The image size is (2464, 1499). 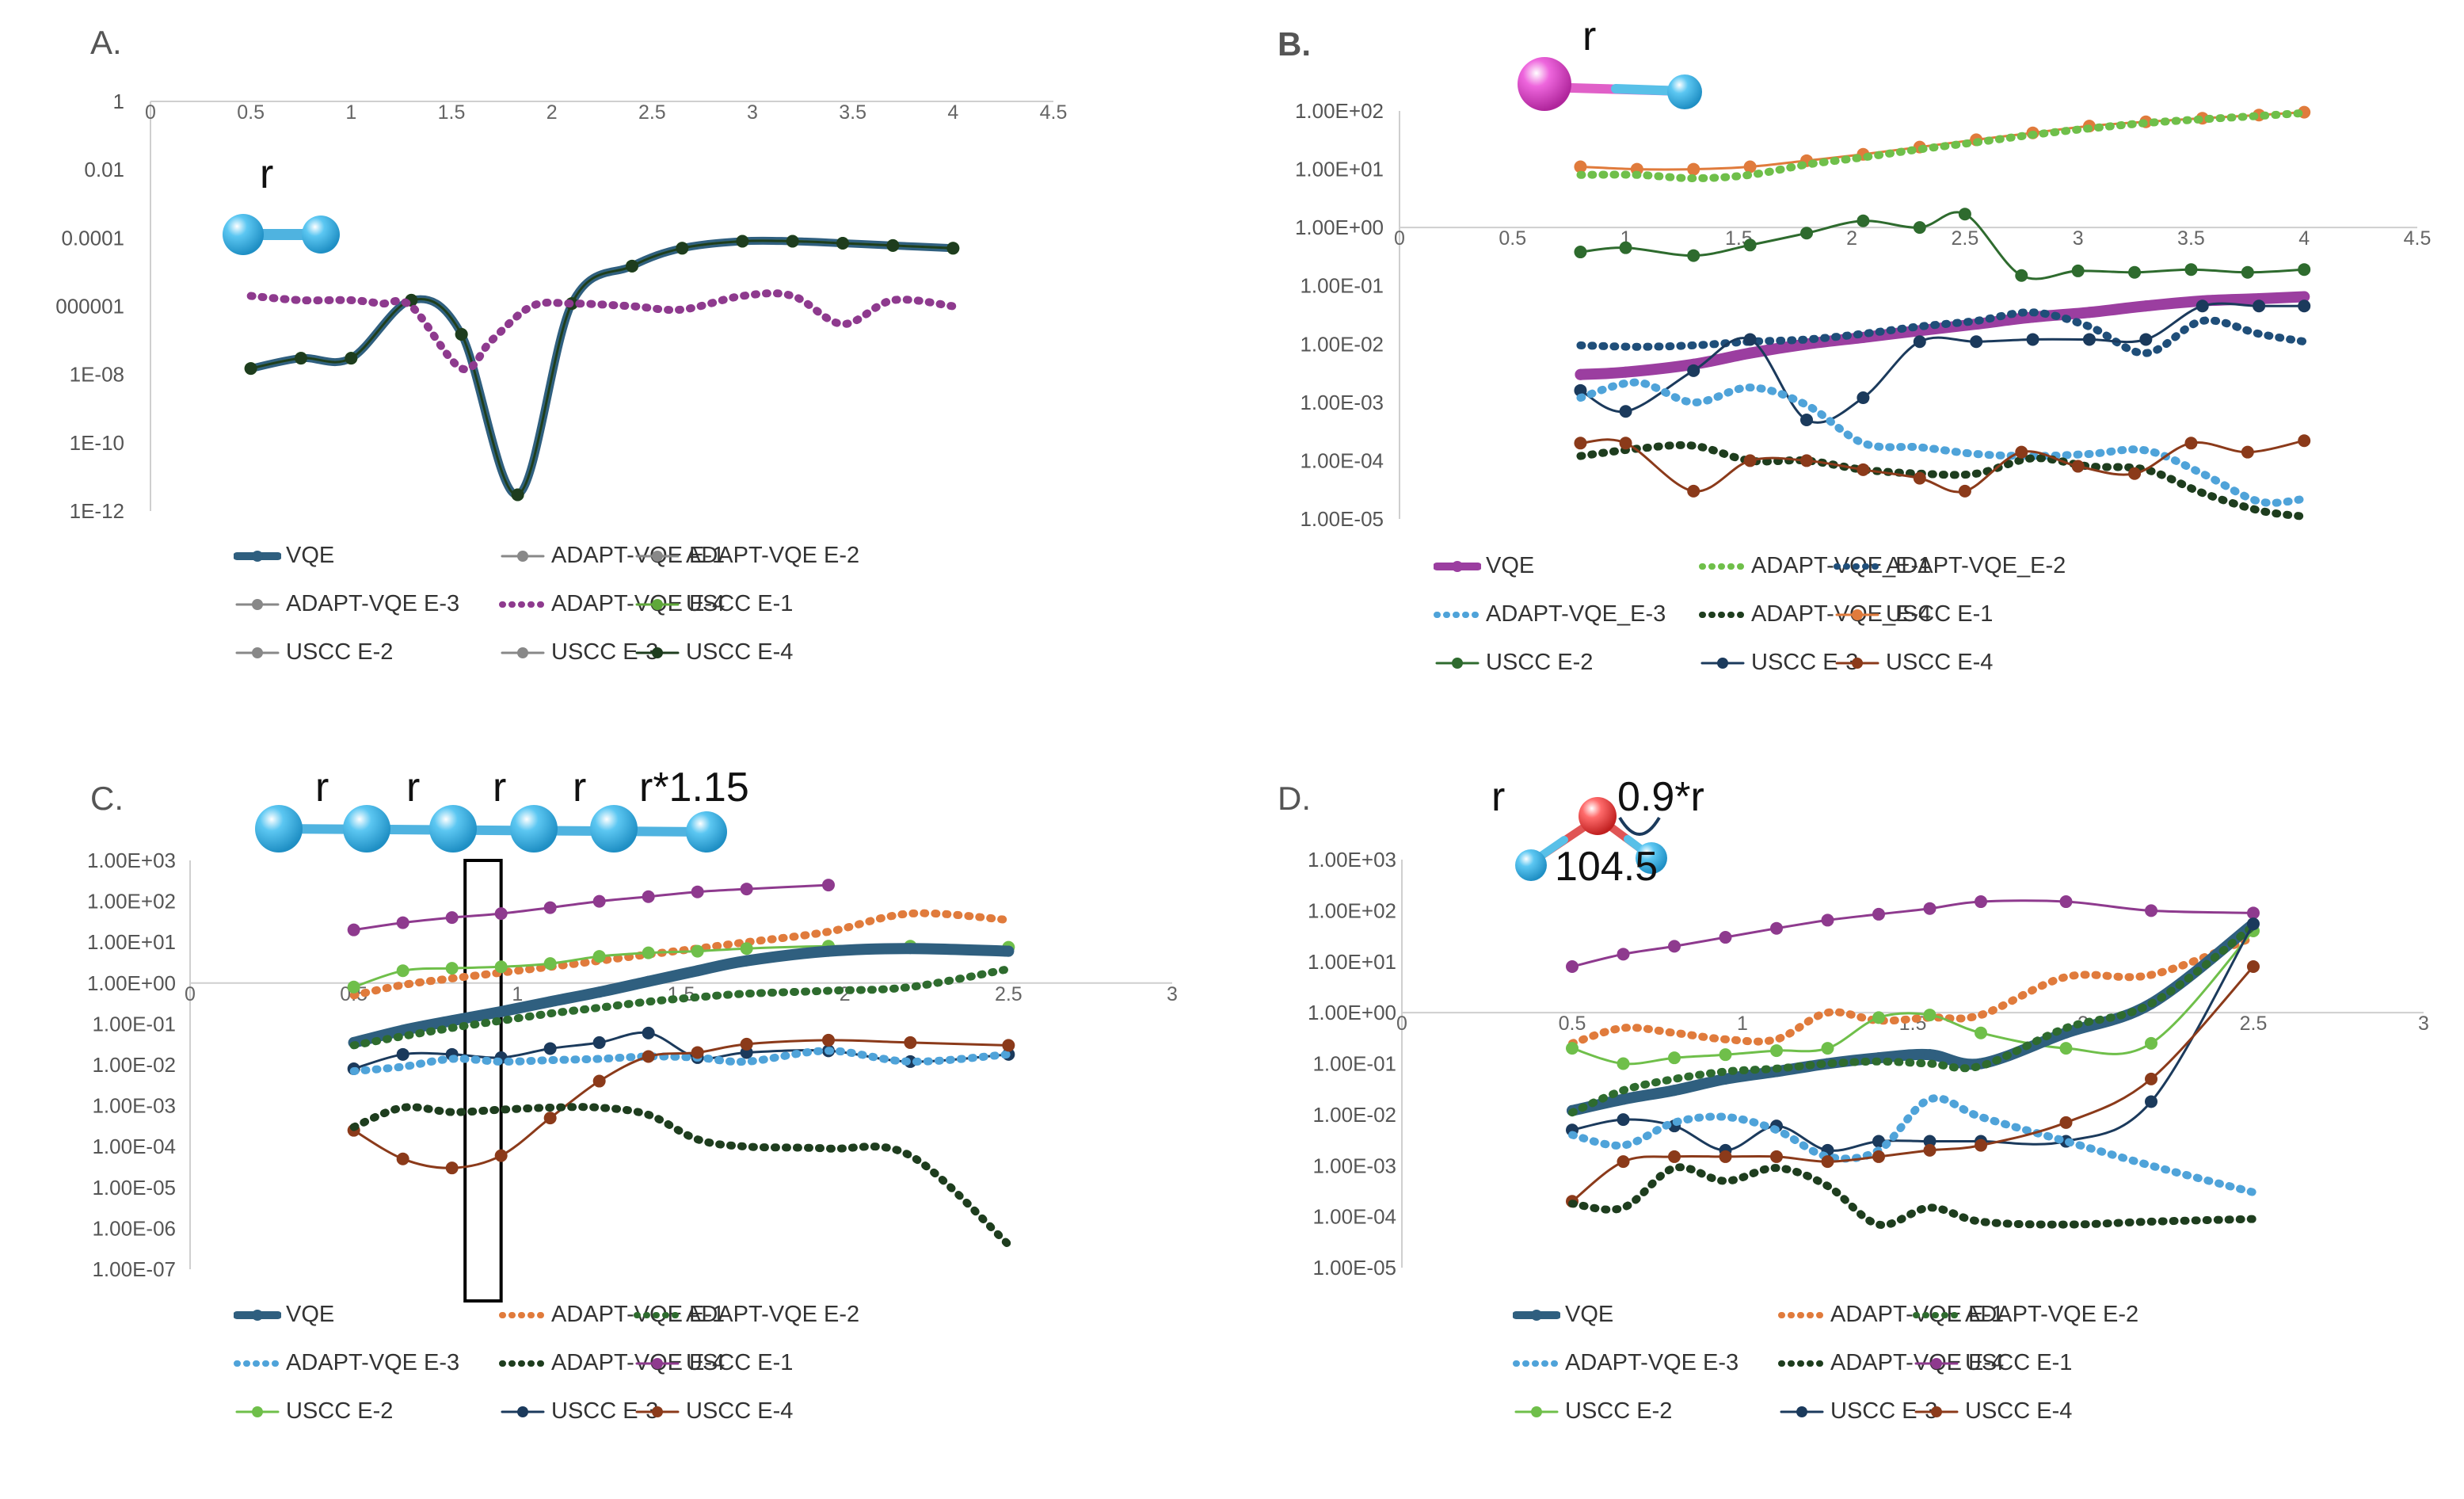 What do you see at coordinates (1639, 826) in the screenshot?
I see `angle-arc` at bounding box center [1639, 826].